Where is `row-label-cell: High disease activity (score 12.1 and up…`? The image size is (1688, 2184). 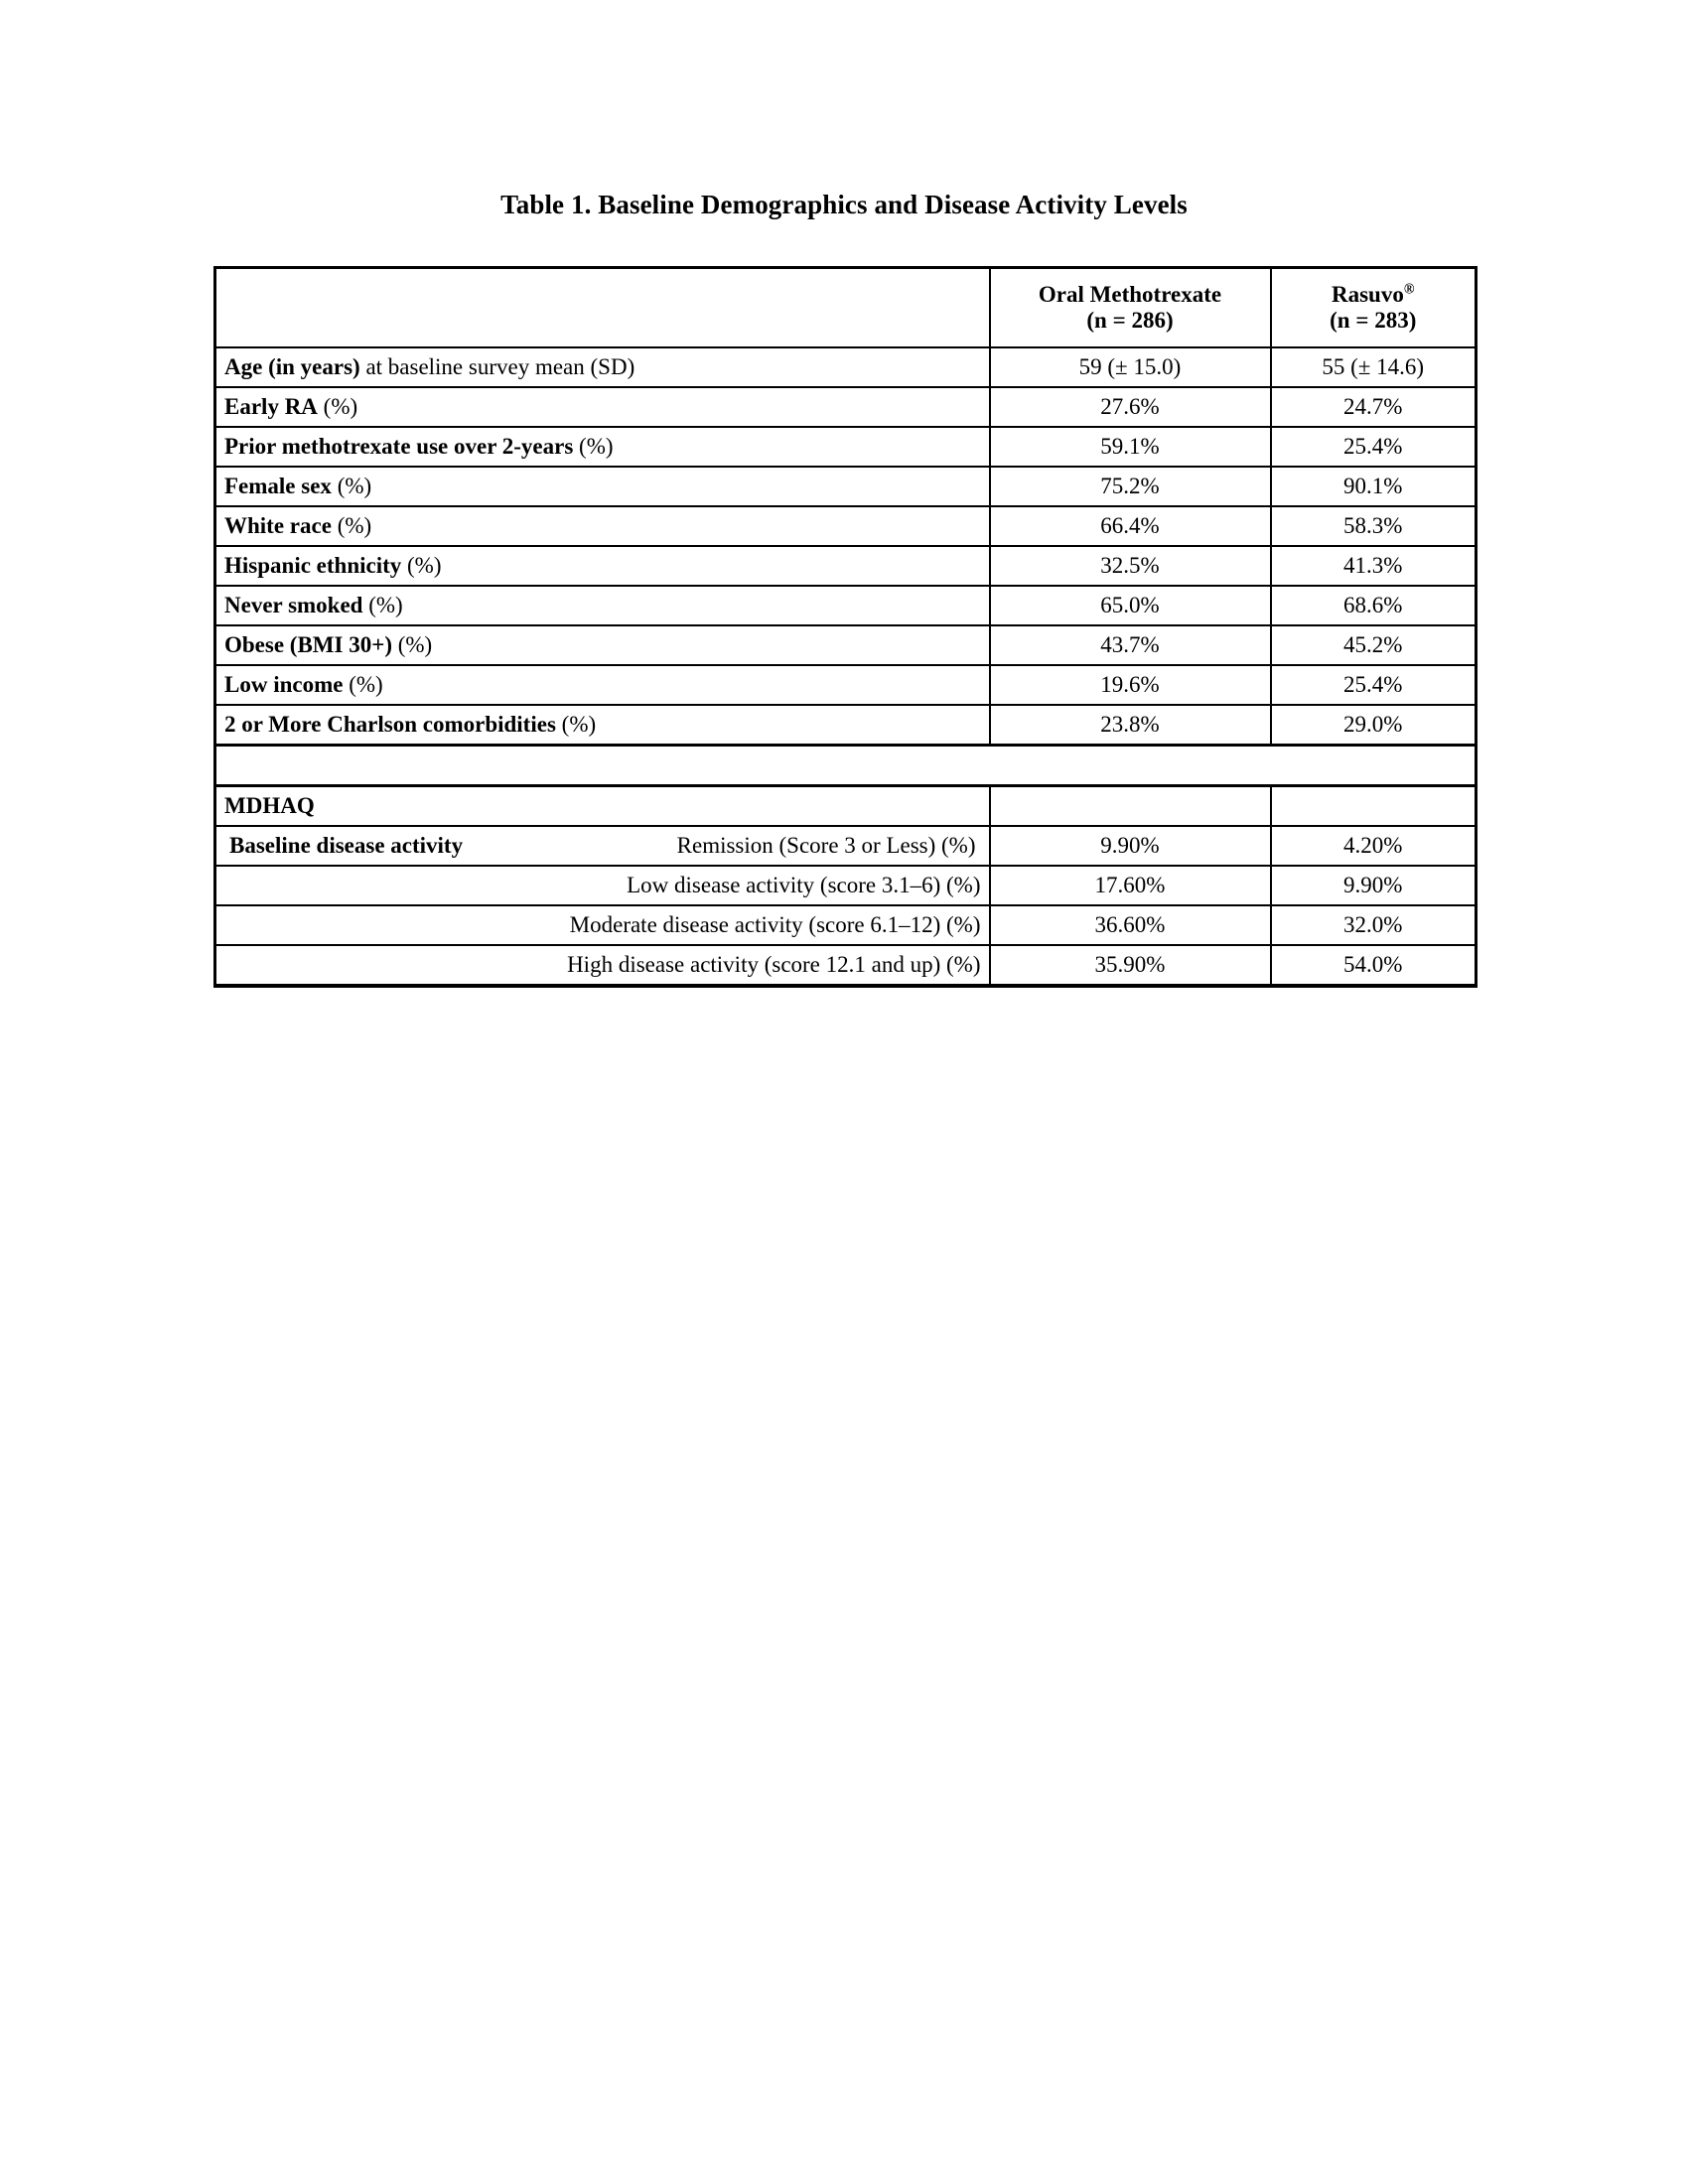
row-label-cell: High disease activity (score 12.1 and up… is located at coordinates (602, 966).